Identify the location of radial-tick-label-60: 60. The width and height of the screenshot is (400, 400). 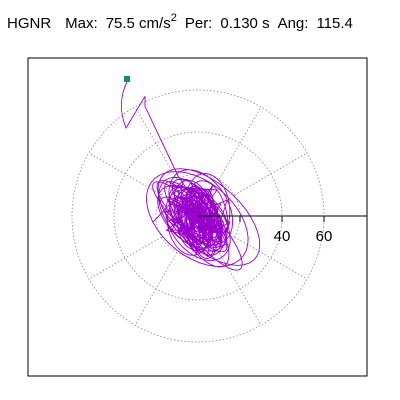
(324, 236).